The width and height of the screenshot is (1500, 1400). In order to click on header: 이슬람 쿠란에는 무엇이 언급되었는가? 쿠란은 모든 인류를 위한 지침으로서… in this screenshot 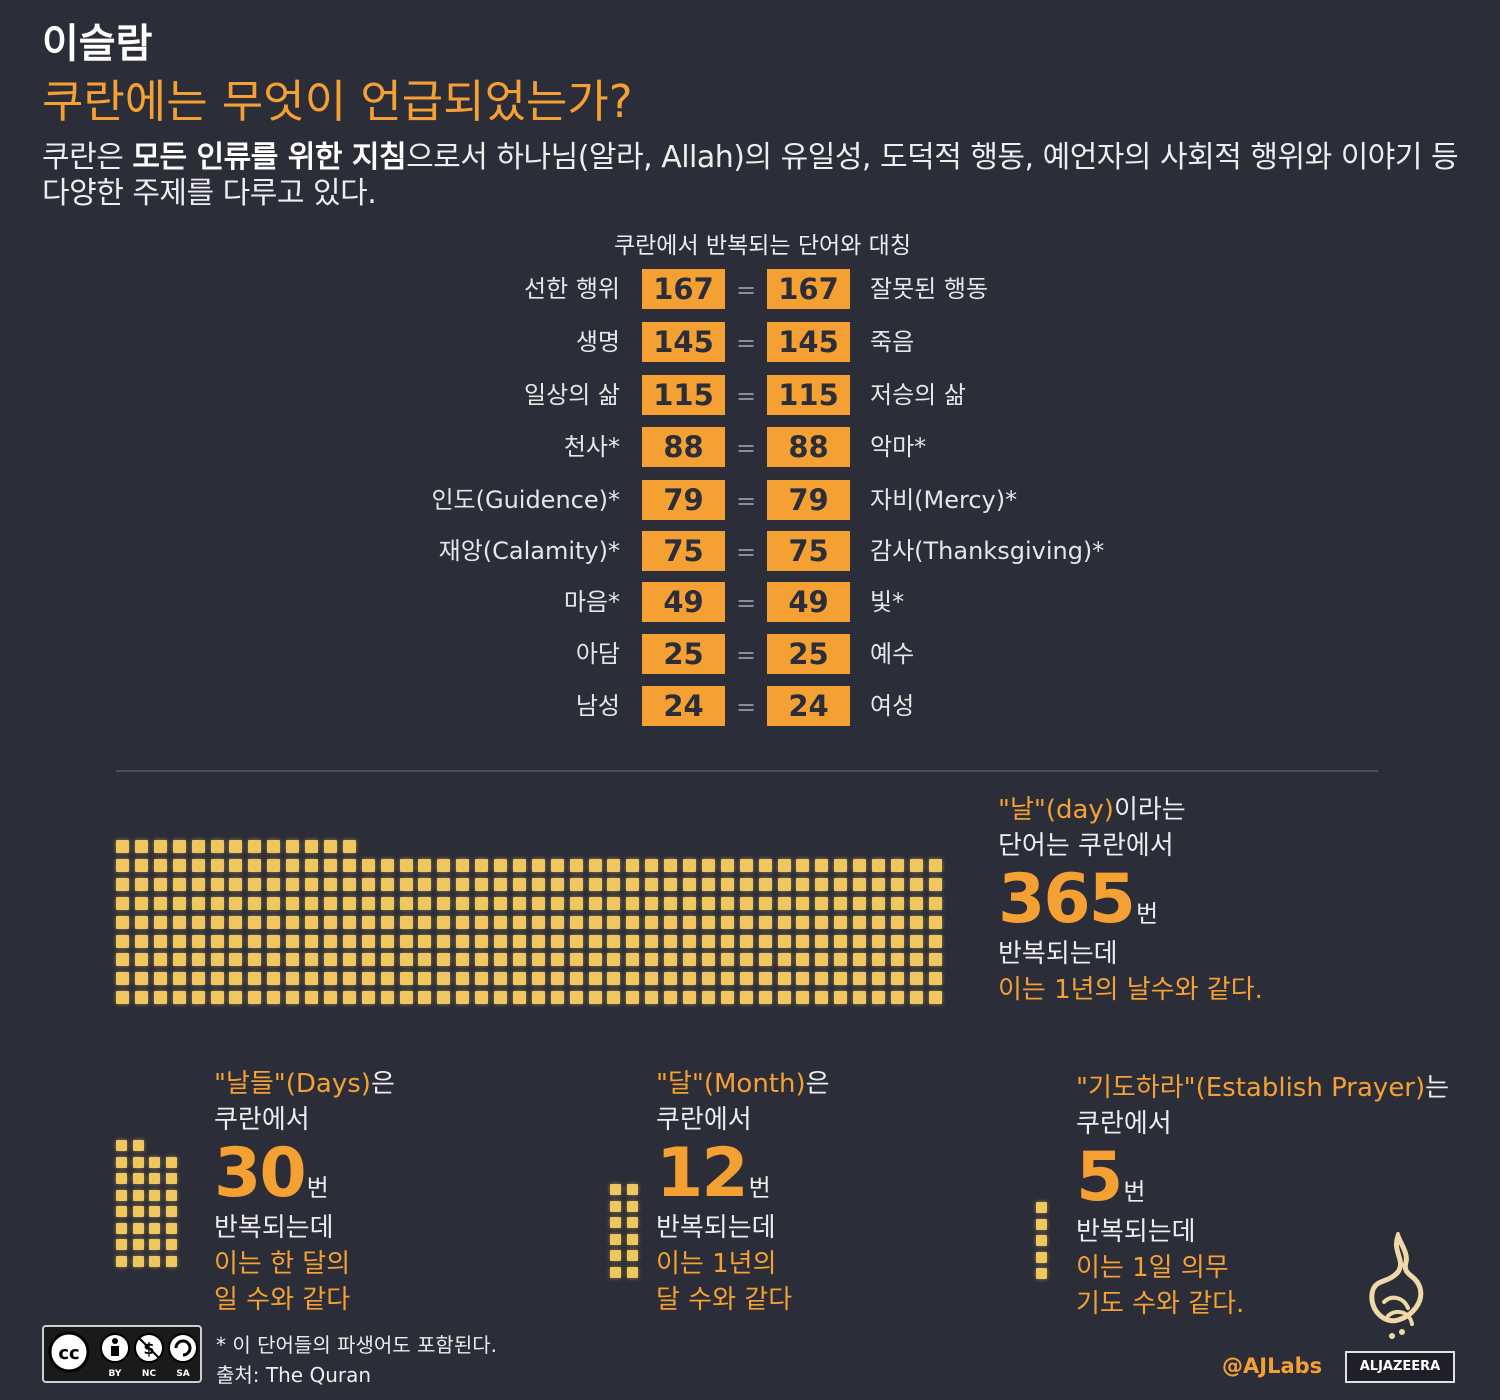, I will do `click(762, 115)`.